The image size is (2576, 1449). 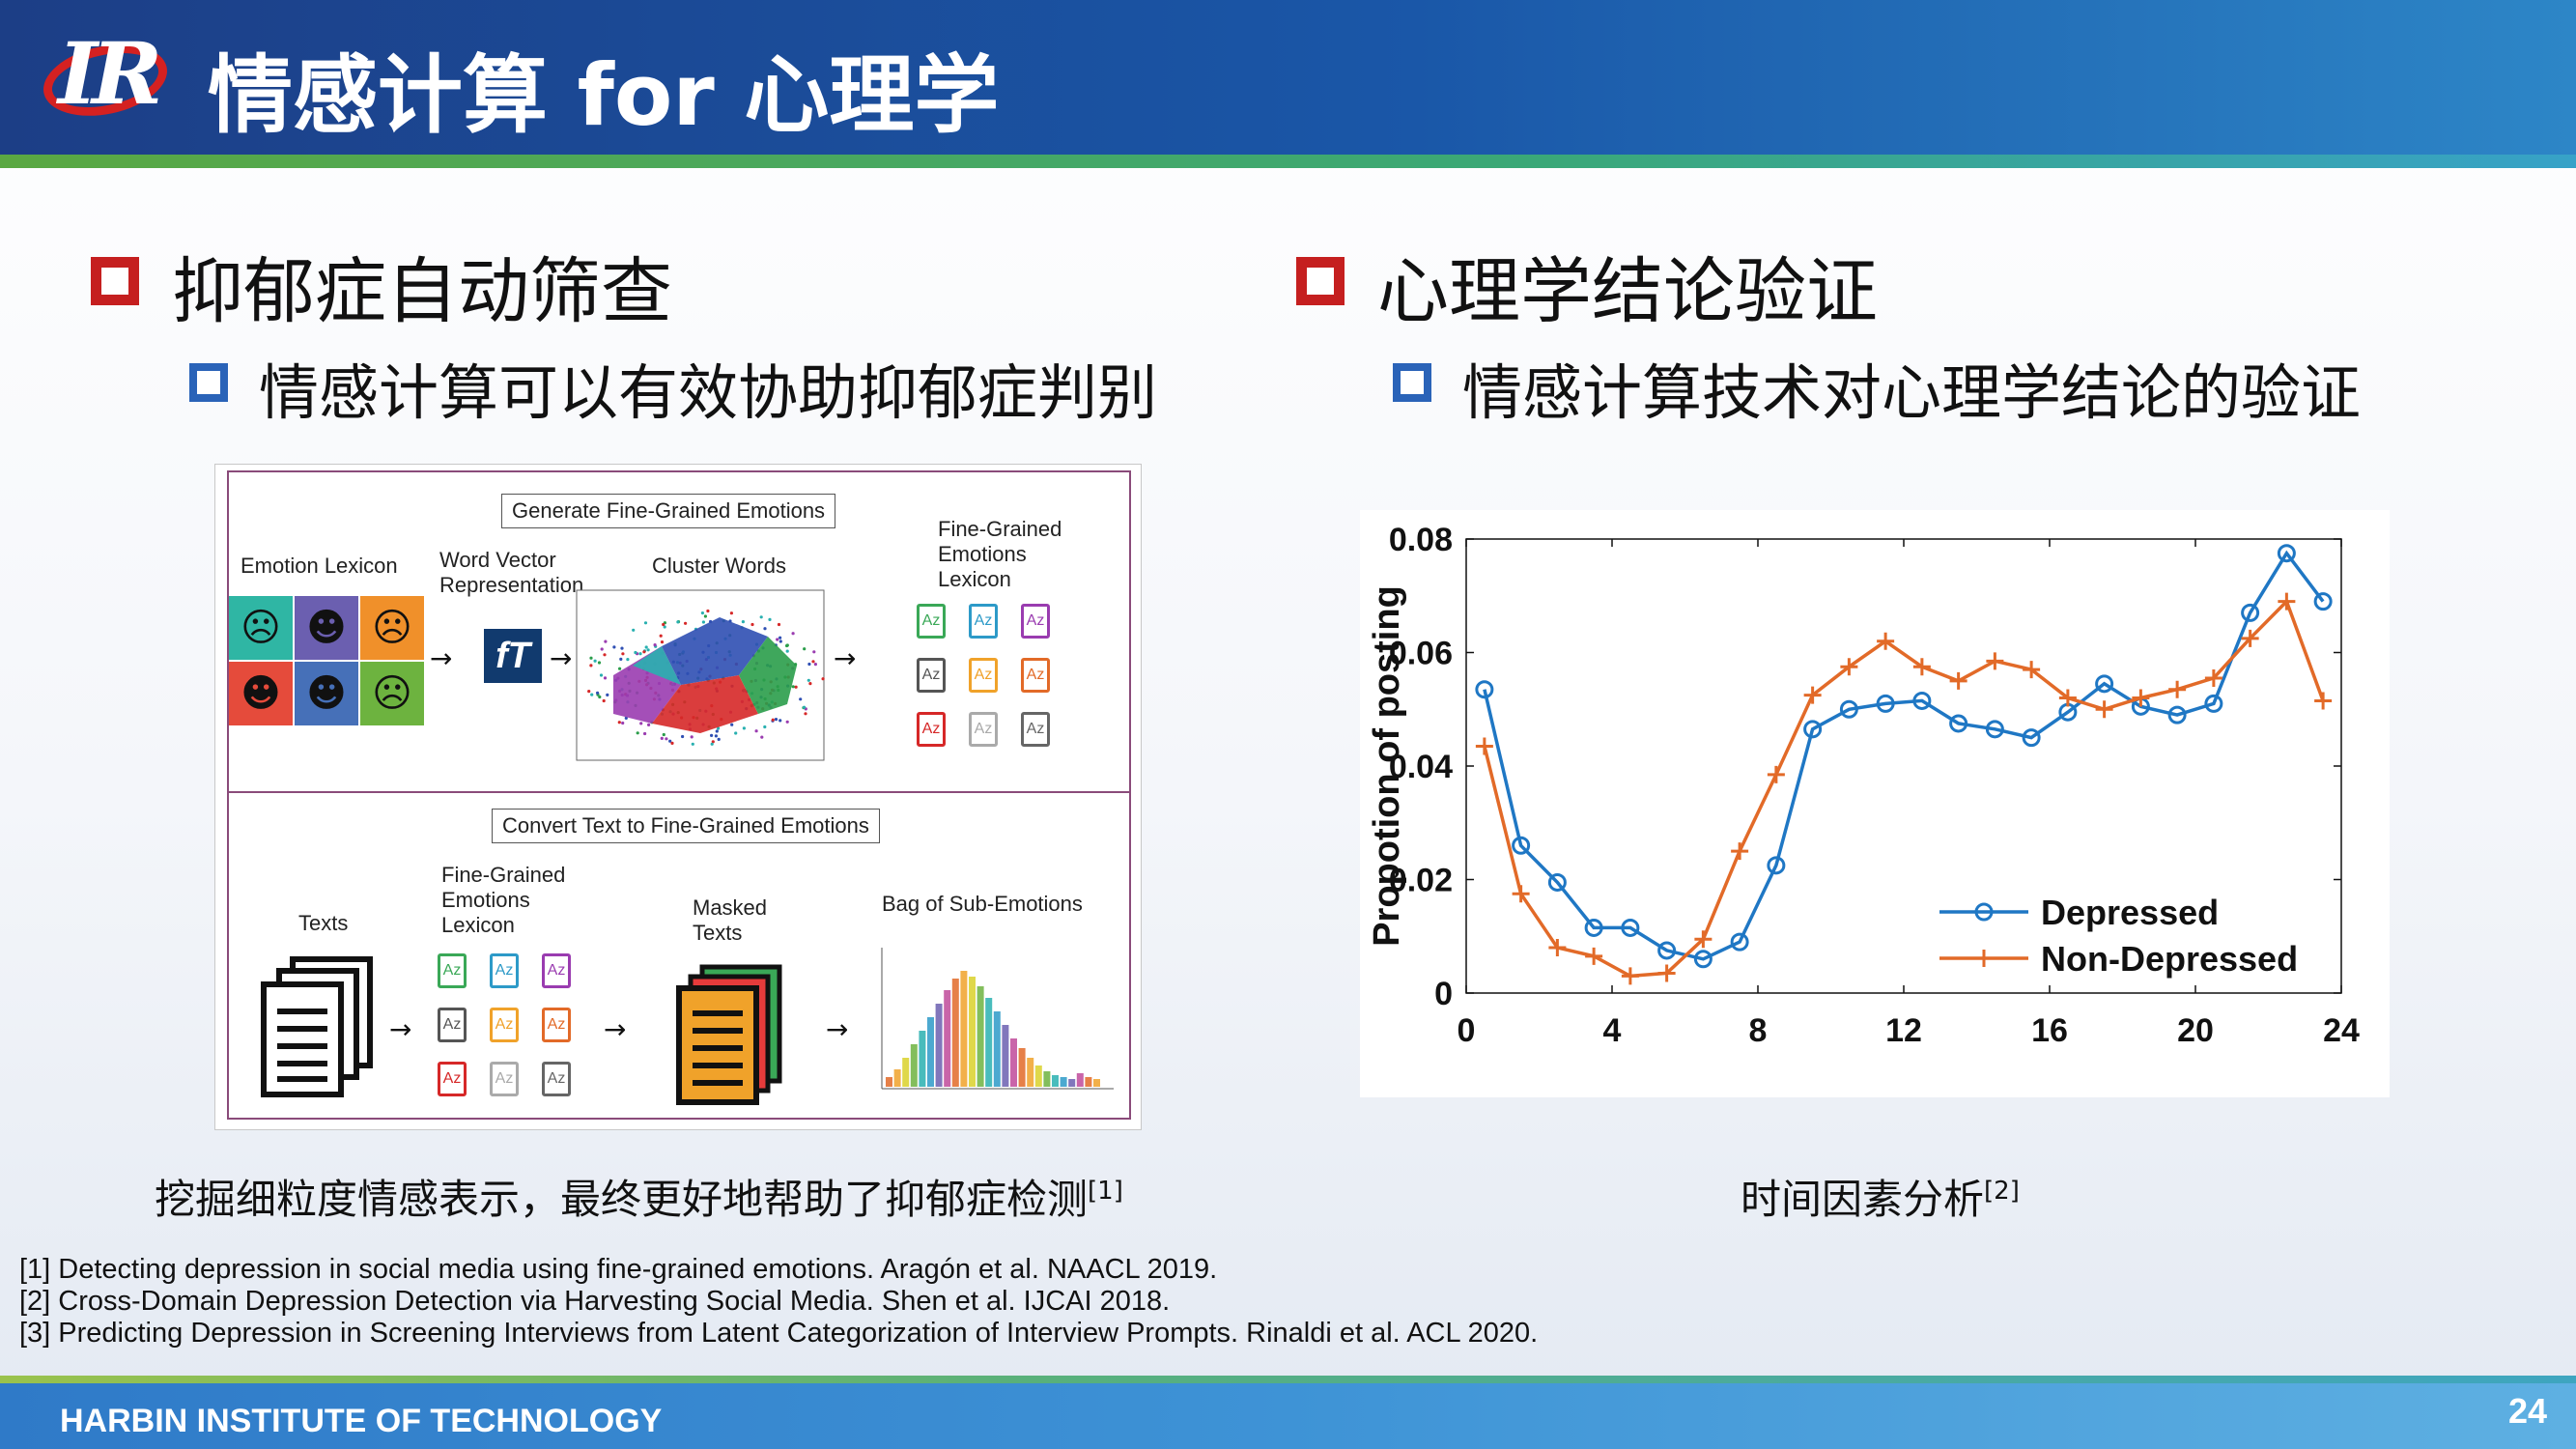 I want to click on y-tick-label: 0.04, so click(x=1421, y=767).